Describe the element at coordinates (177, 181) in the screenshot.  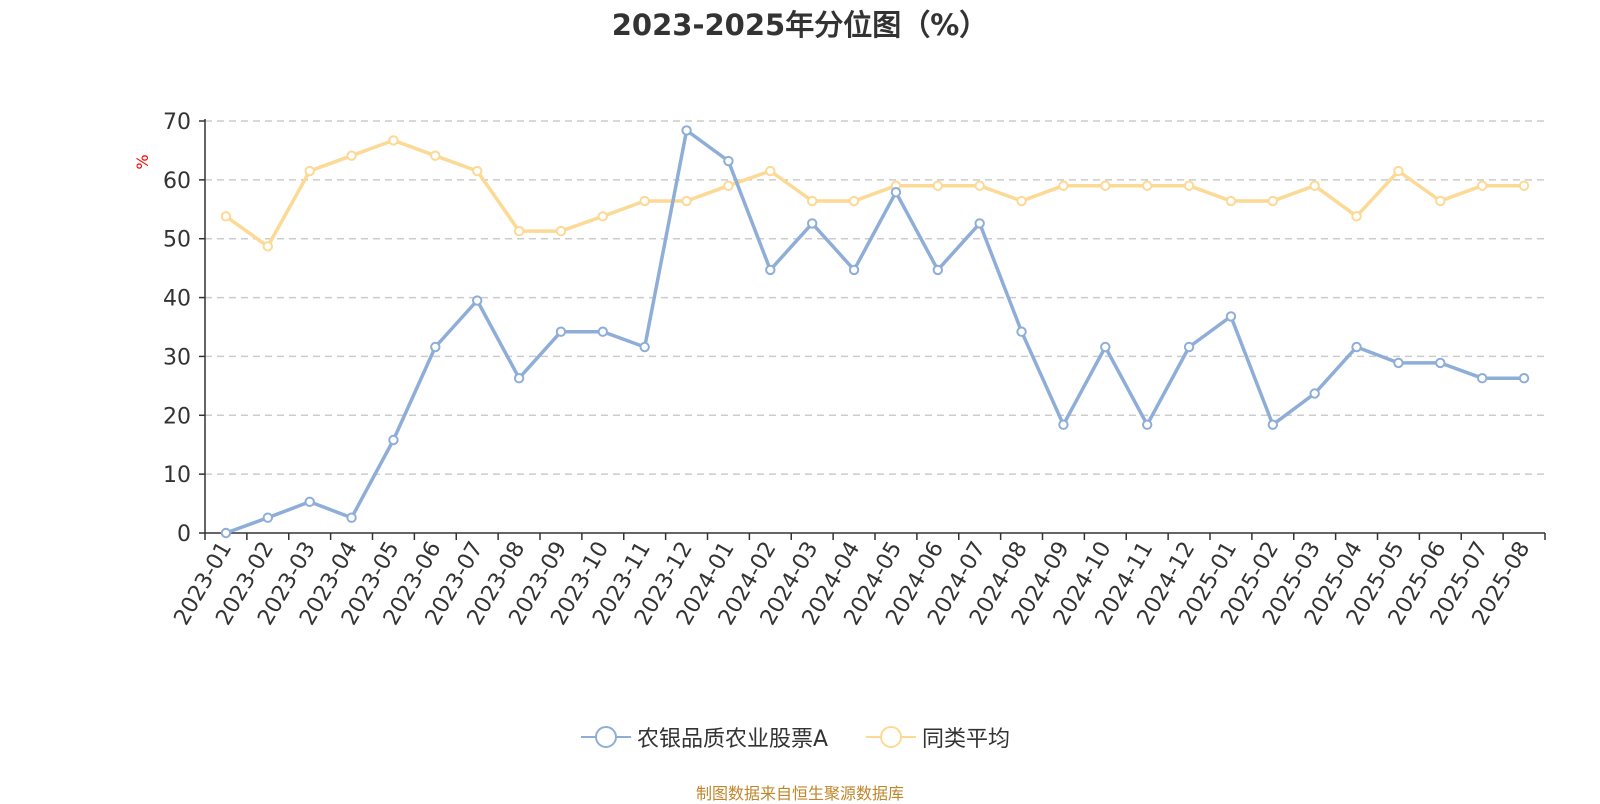
I see `y-tick-label: 60` at that location.